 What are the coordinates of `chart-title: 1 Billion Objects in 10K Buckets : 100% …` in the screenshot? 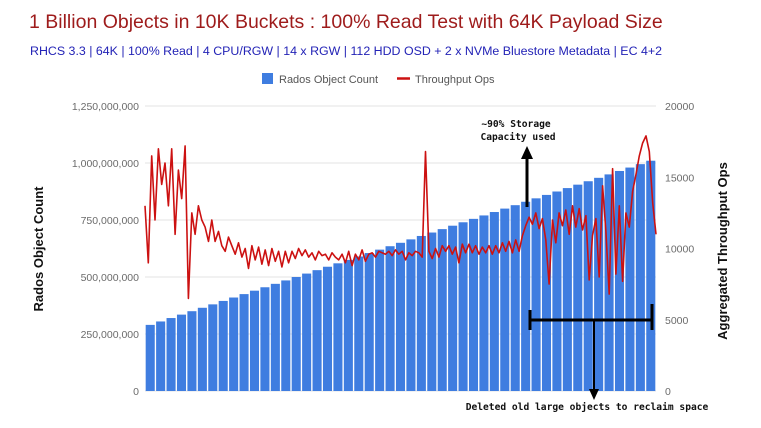 It's located at (346, 22).